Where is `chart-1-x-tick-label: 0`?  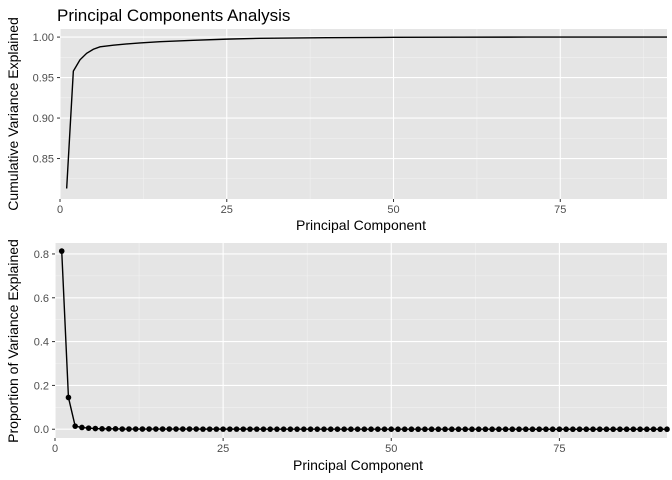
chart-1-x-tick-label: 0 is located at coordinates (60, 210).